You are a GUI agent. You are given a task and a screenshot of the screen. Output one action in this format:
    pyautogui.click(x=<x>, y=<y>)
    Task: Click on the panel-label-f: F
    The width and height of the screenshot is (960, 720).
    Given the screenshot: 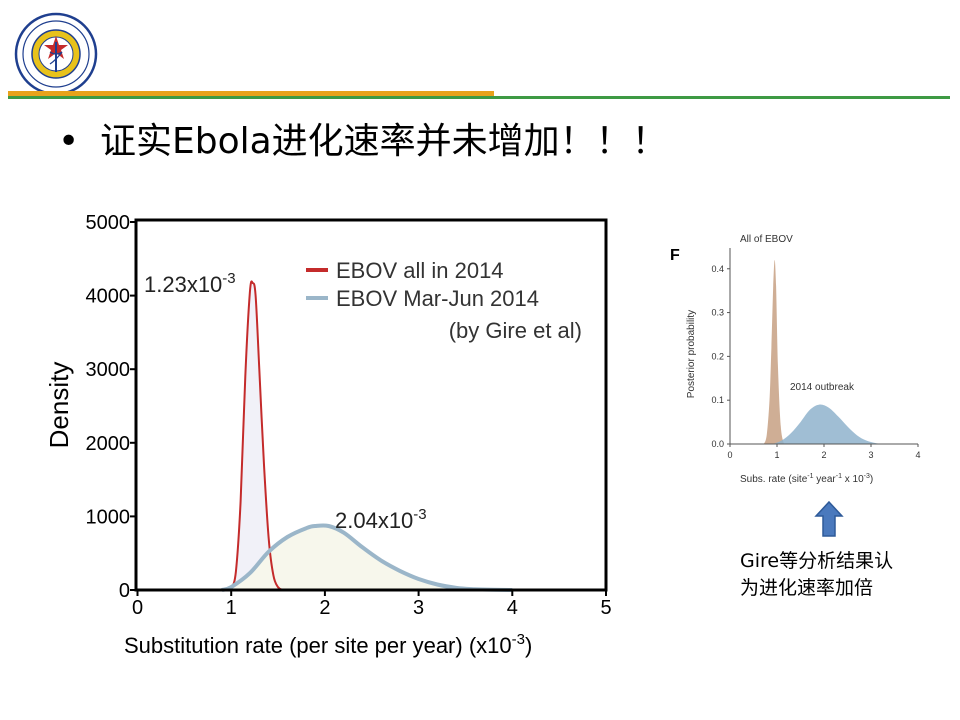 What is the action you would take?
    pyautogui.click(x=675, y=255)
    